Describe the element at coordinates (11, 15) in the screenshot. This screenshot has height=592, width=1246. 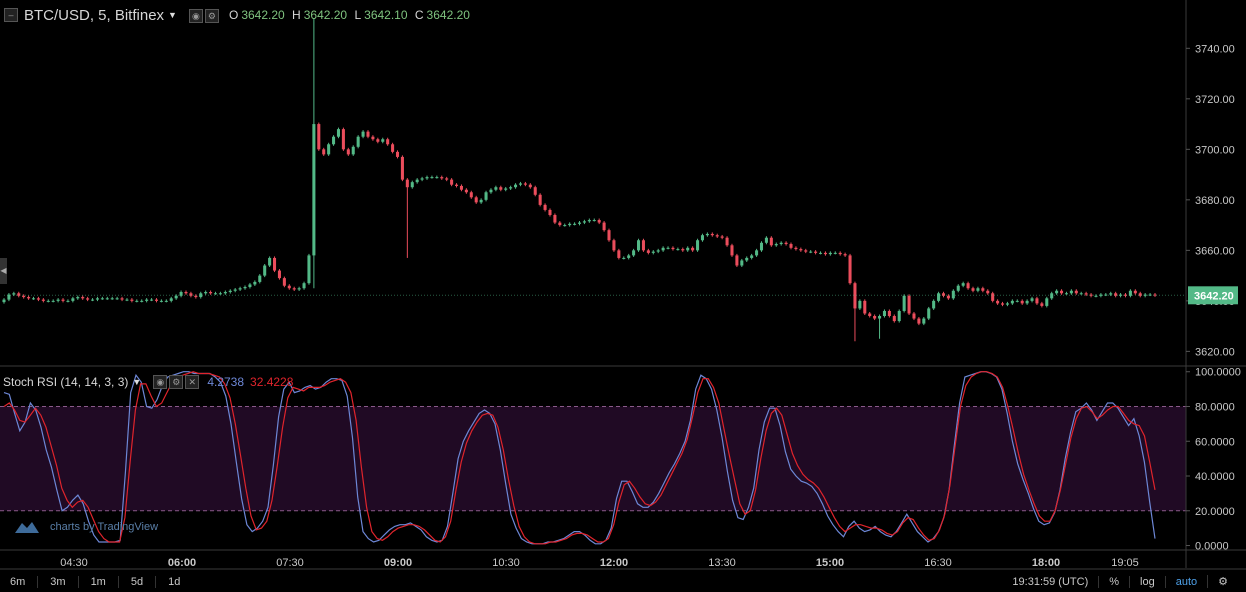
I see `collapse-legend-icon: –` at that location.